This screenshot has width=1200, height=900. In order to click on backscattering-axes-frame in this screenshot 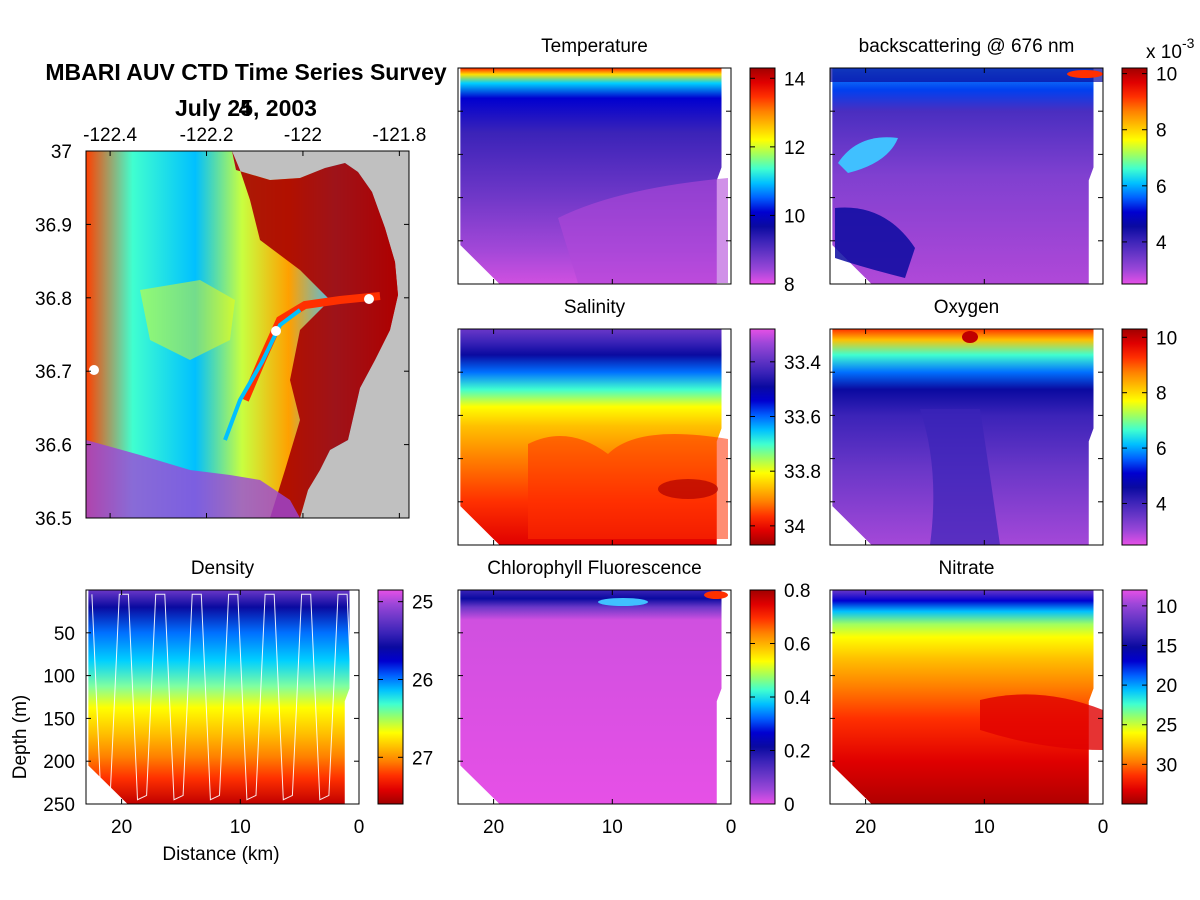, I will do `click(966, 176)`.